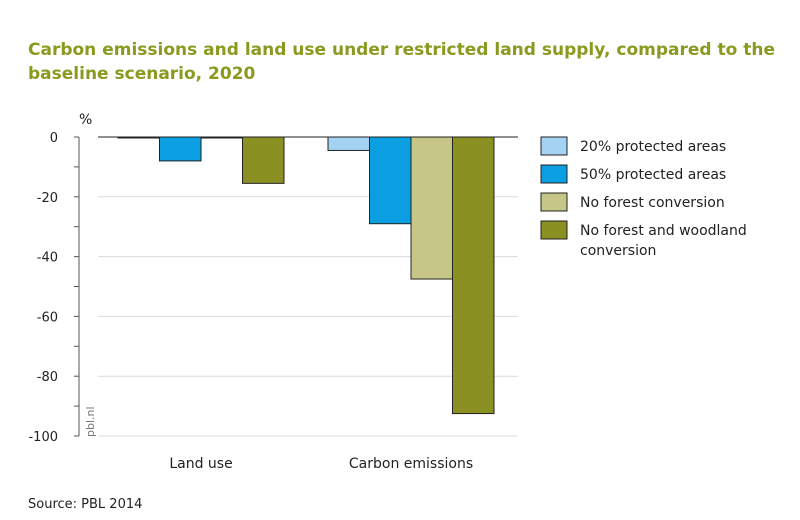  I want to click on watermark: pbl.nl, so click(90, 421).